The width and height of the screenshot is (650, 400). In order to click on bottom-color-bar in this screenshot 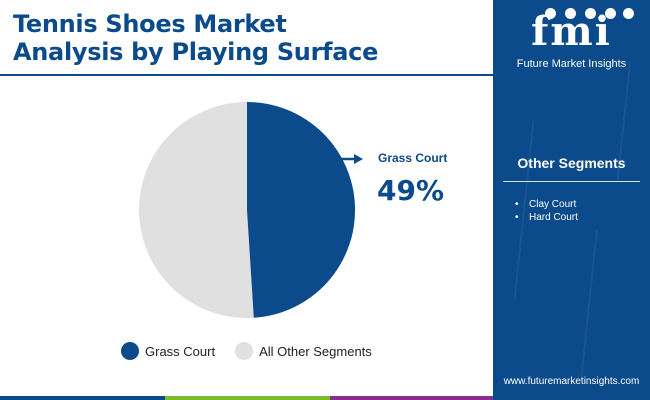, I will do `click(325, 398)`.